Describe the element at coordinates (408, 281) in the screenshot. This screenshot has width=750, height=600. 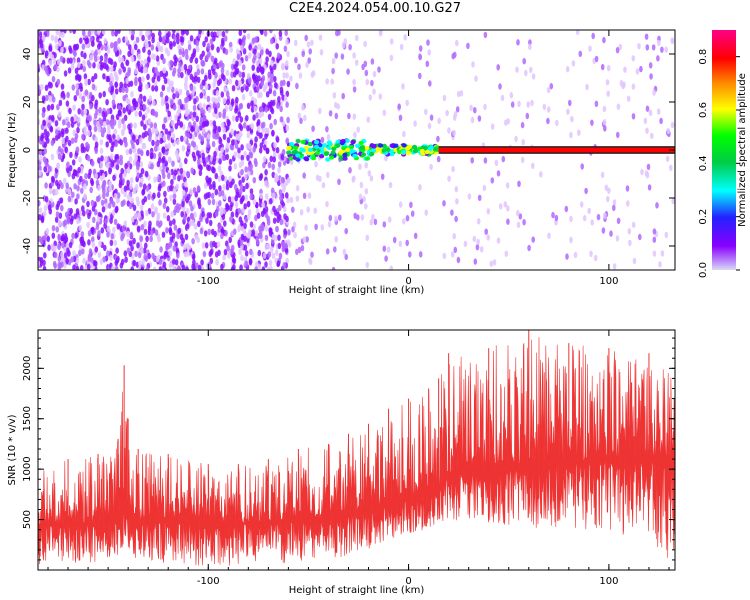
I see `spectrogram-x-tick-label: 0` at that location.